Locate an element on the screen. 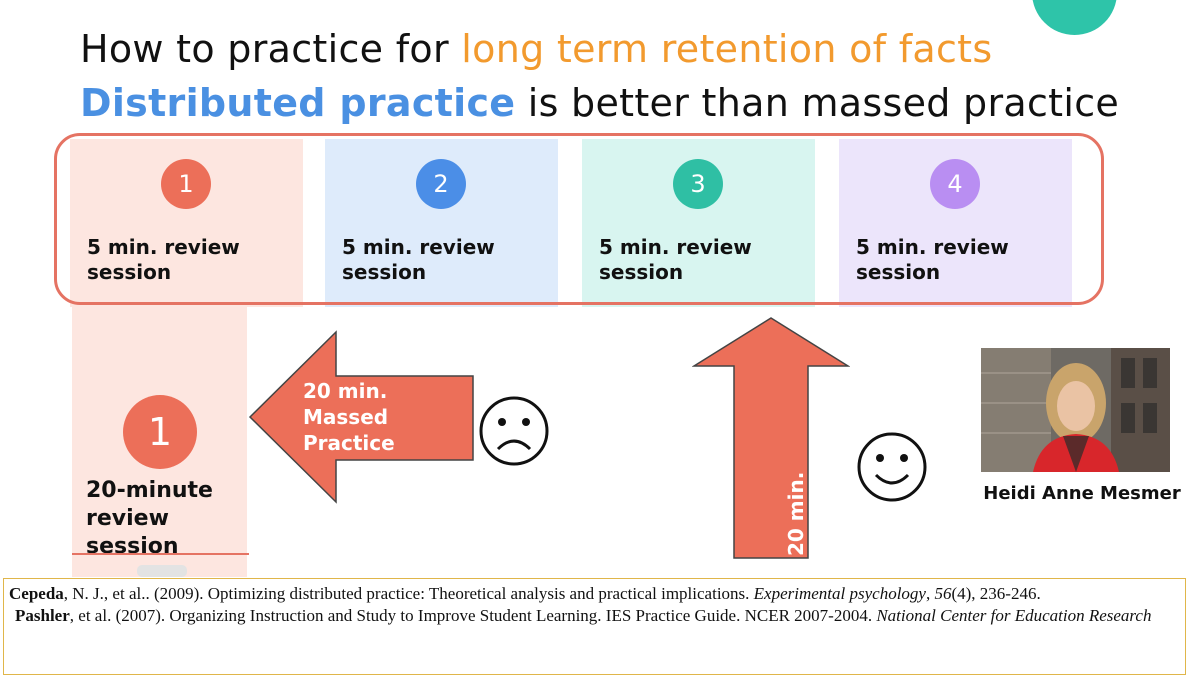 The width and height of the screenshot is (1200, 675). distributed-practice-label: 20 min. Distributed Practice is located at coordinates (822, 492).